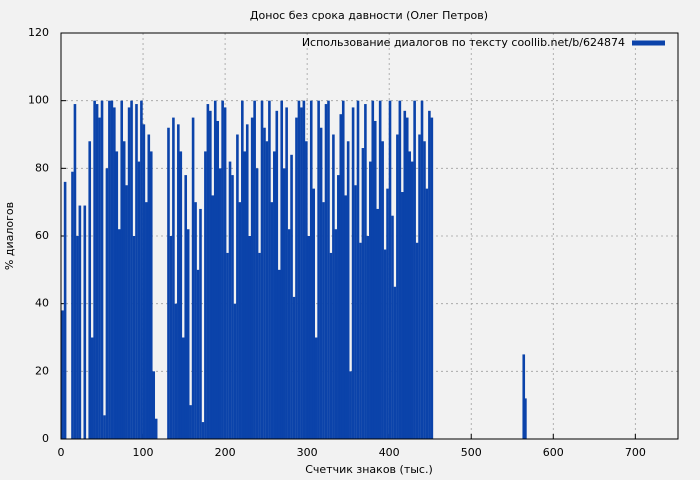 The height and width of the screenshot is (480, 700). Describe the element at coordinates (38, 32) in the screenshot. I see `y-tick-label: 120` at that location.